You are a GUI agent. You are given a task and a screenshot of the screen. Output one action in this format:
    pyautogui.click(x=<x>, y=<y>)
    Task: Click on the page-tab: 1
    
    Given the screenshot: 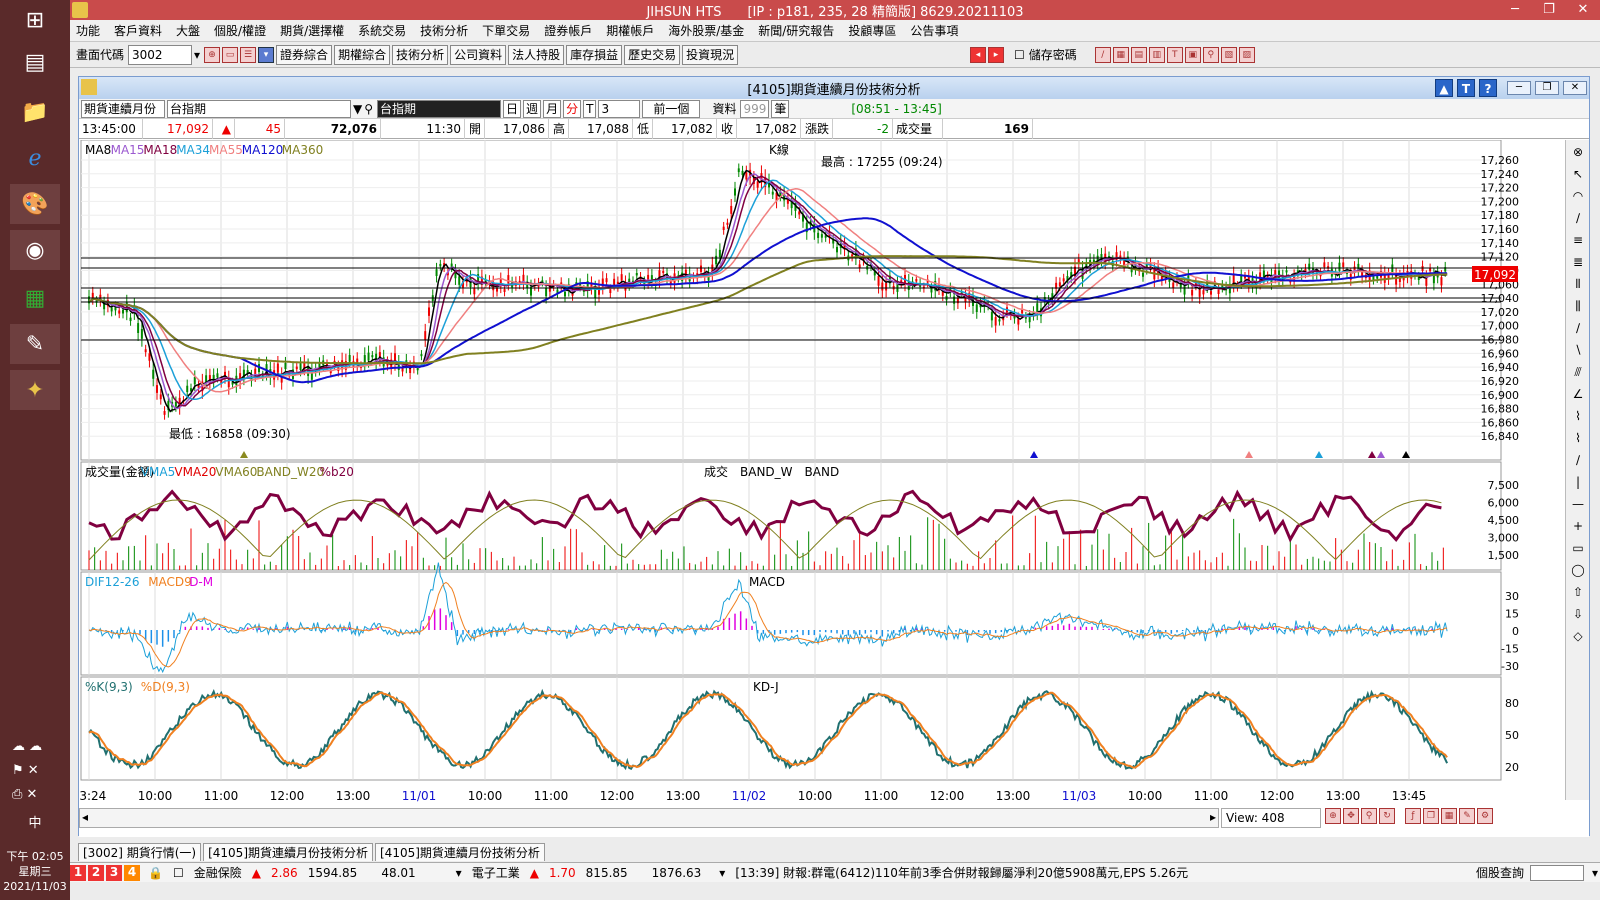 What is the action you would take?
    pyautogui.click(x=78, y=872)
    